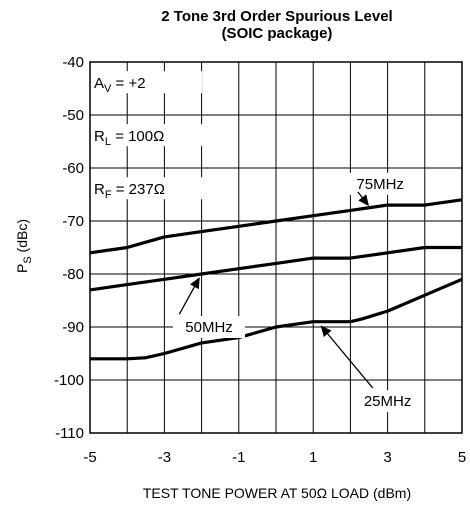 This screenshot has height=510, width=470. I want to click on x-axis-label: TEST TONE POWER AT 50Ω LOAD (dBm), so click(277, 493).